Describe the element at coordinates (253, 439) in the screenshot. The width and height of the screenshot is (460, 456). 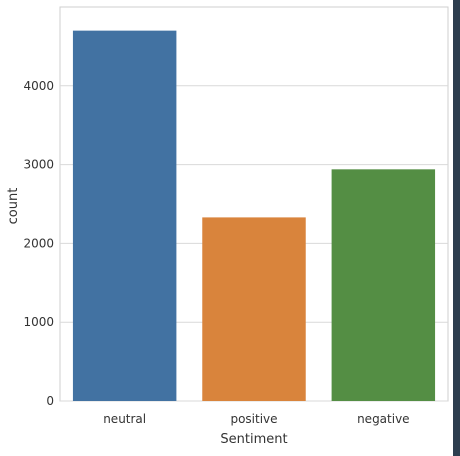
I see `x-axis-label: Sentiment` at that location.